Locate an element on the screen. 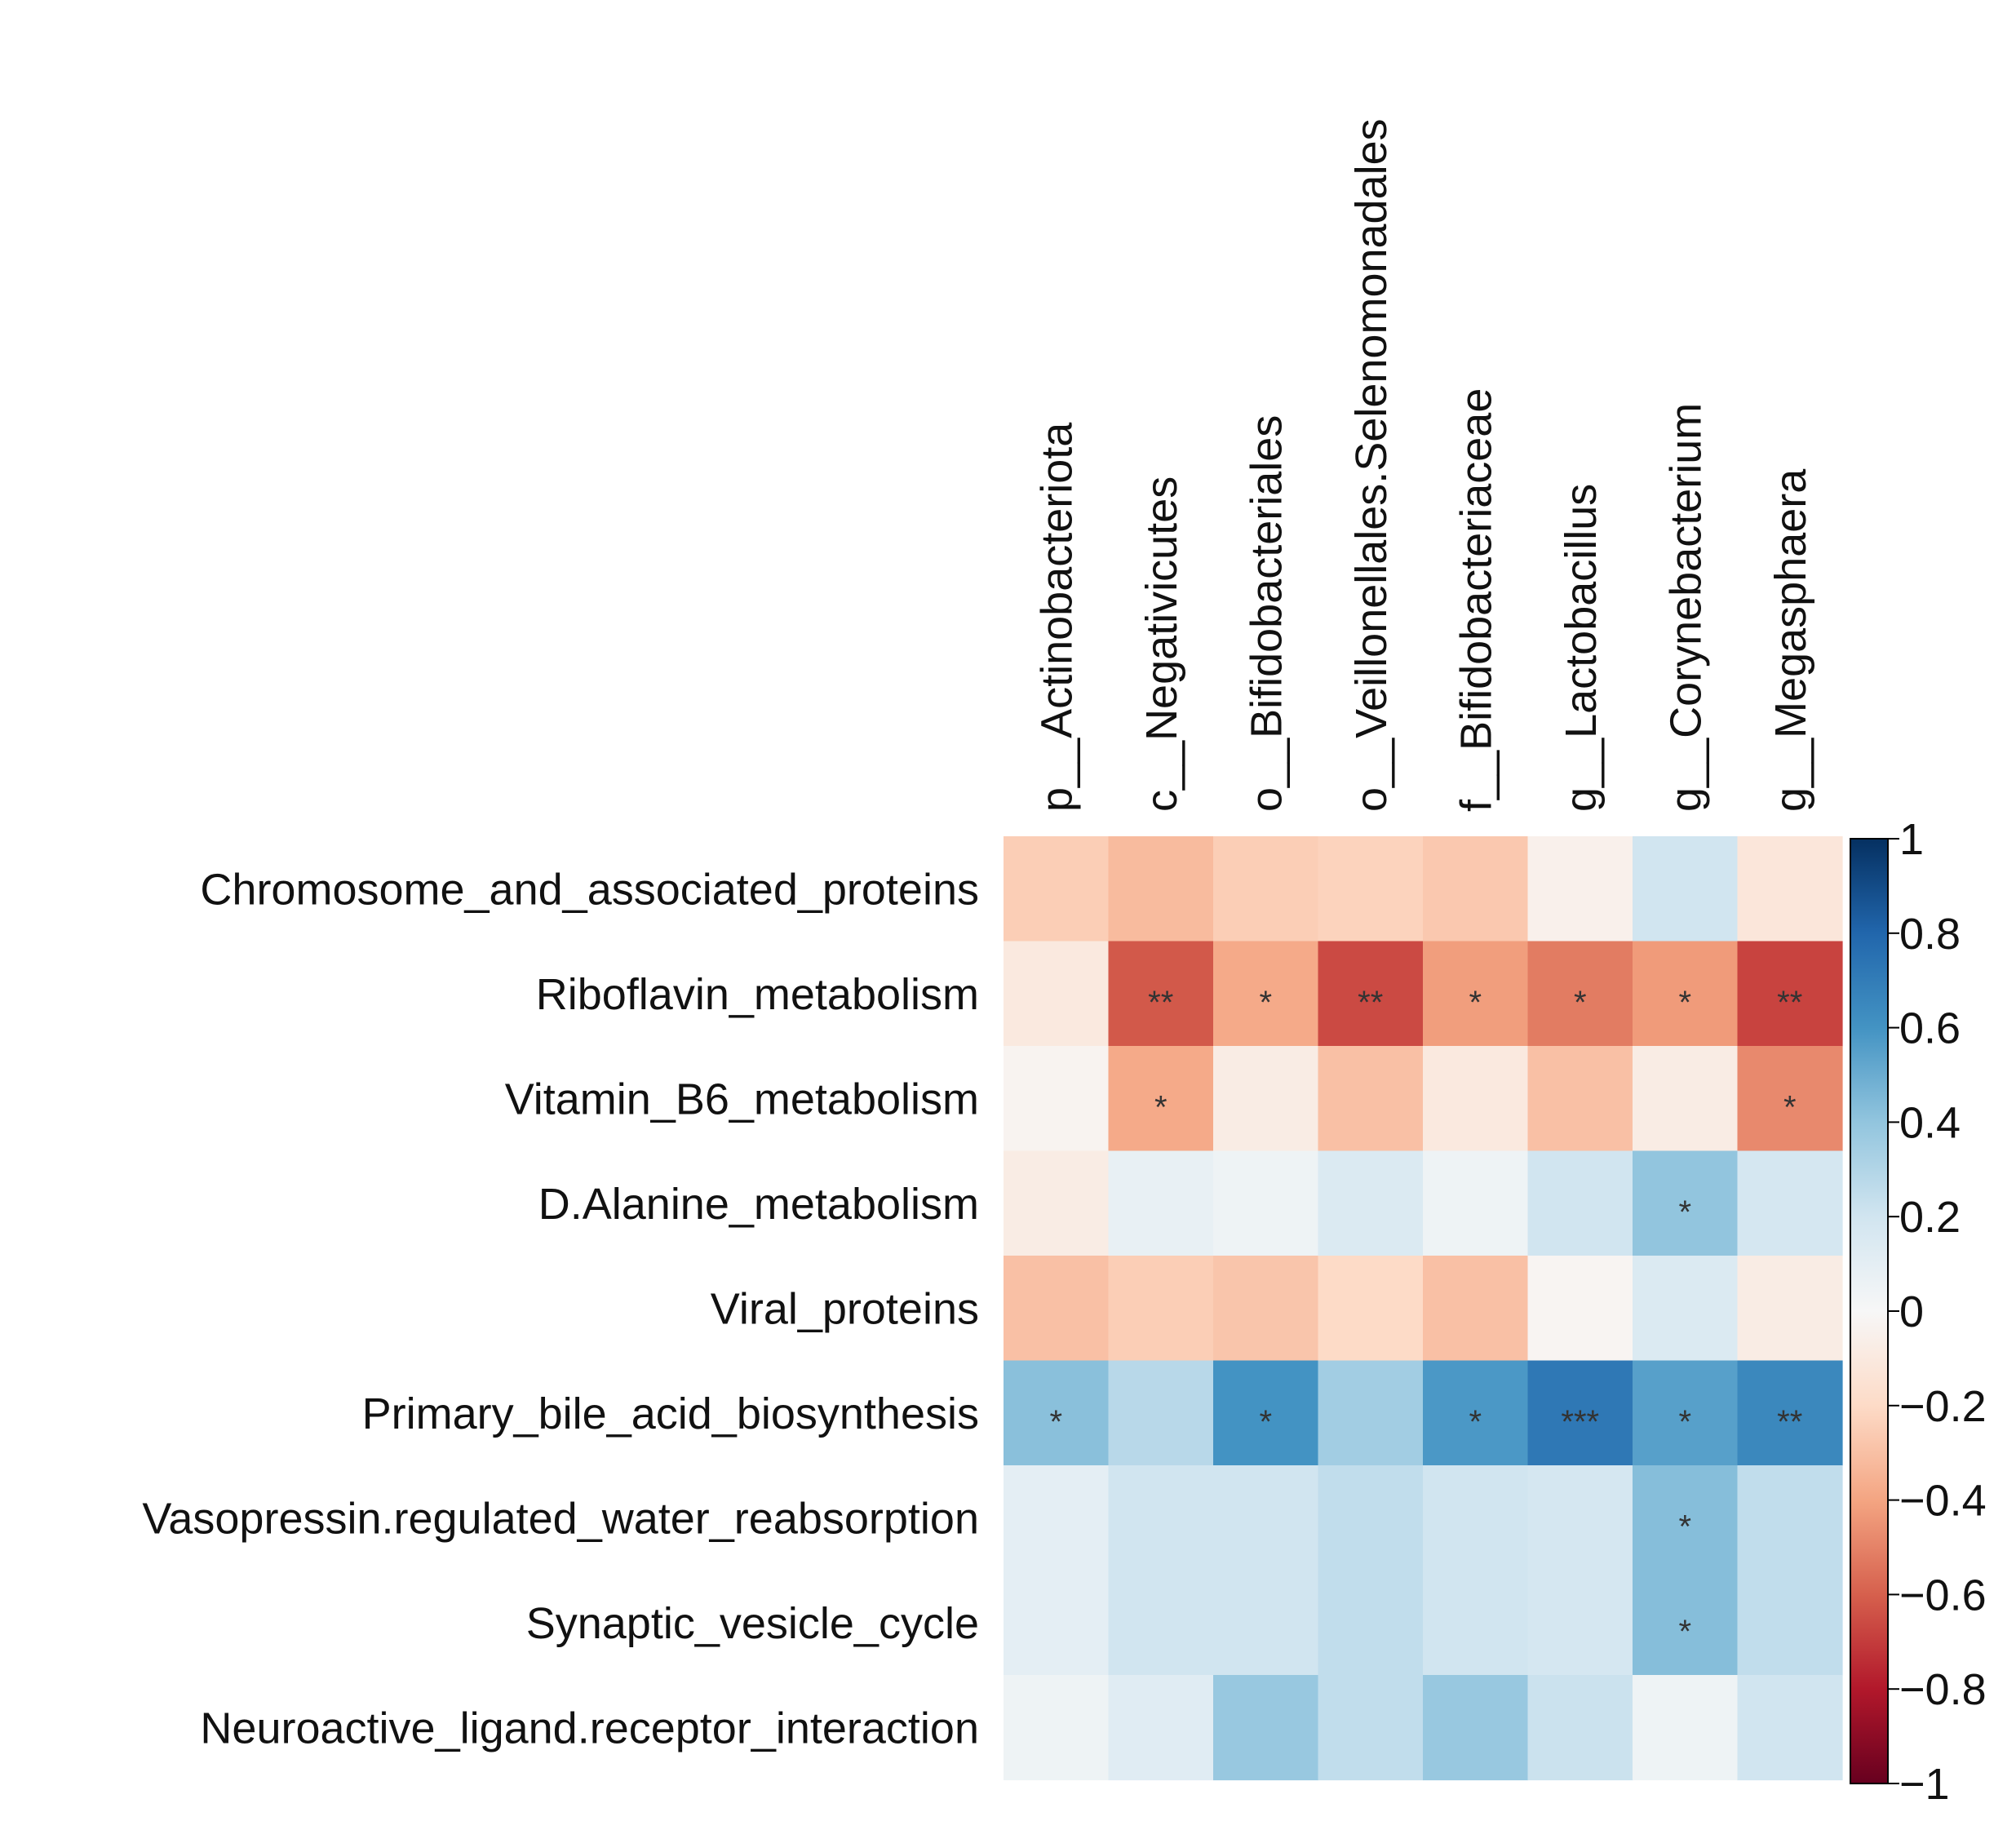 The height and width of the screenshot is (1830, 2016). colorbar-tick-label: −0.6 is located at coordinates (1943, 1595).